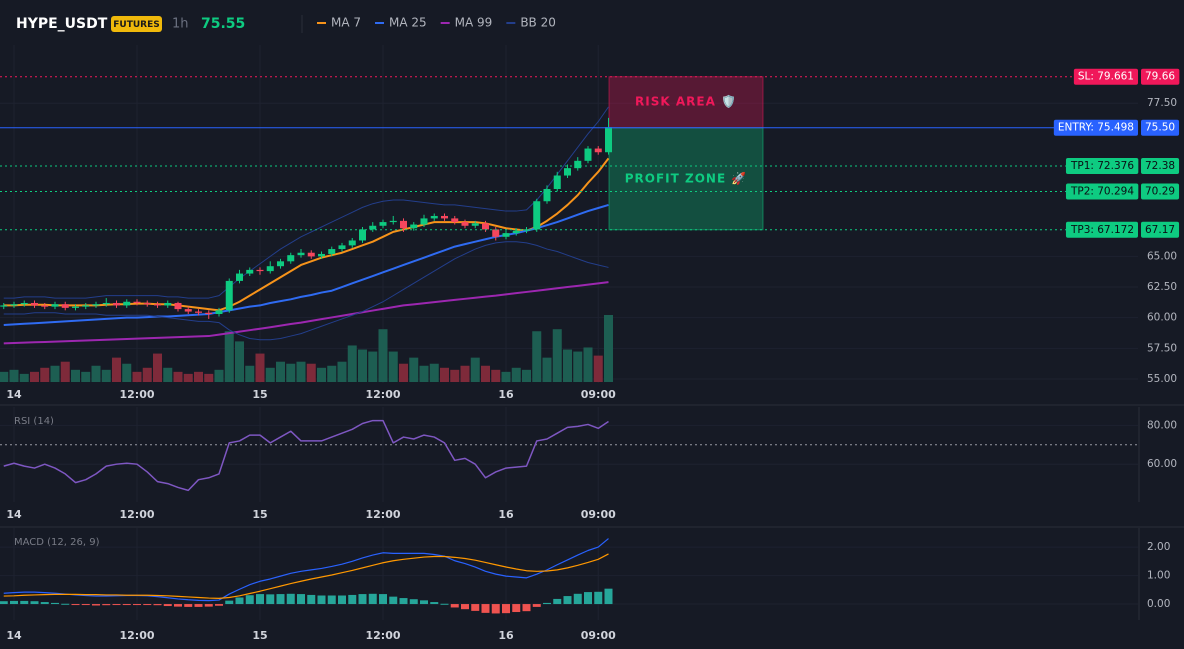  I want to click on level-label: ENTRY: 75.498, so click(1096, 128).